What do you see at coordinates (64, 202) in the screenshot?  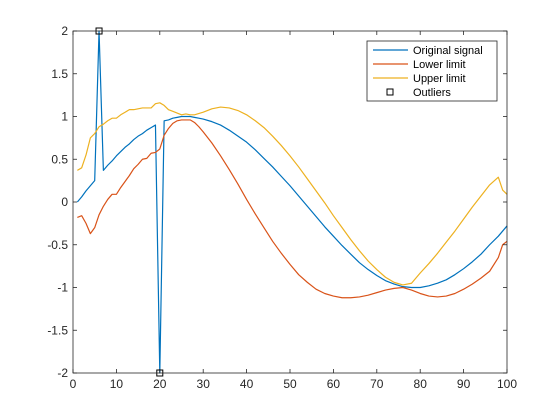 I see `y-tick-label: 0` at bounding box center [64, 202].